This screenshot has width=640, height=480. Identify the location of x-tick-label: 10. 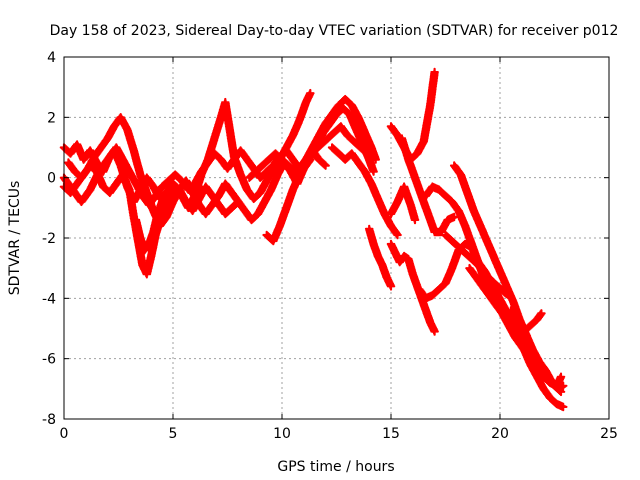
(282, 434).